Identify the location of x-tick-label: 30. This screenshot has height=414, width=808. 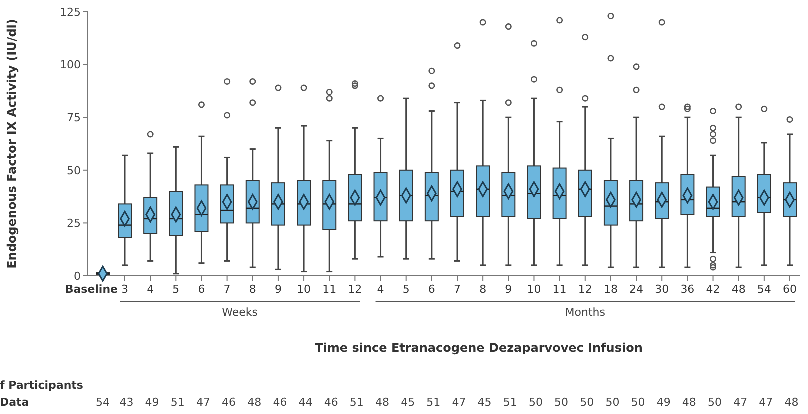
(662, 289).